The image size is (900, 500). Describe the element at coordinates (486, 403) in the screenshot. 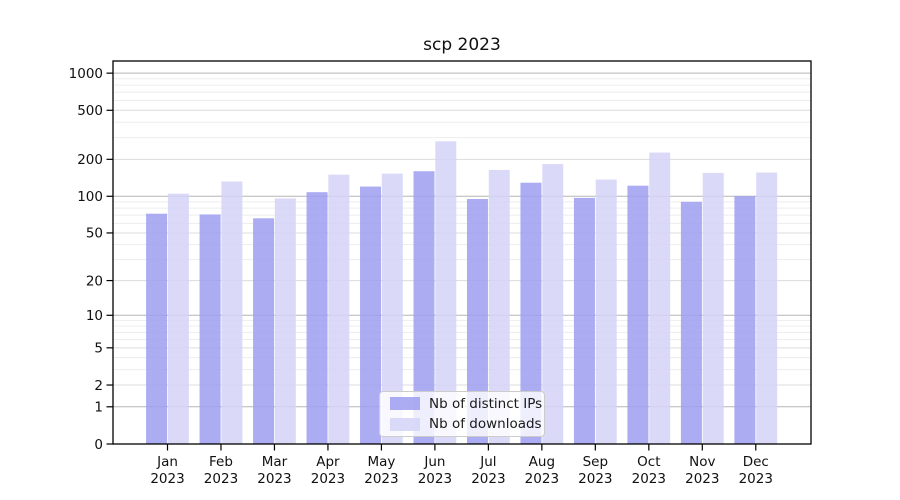

I see `legend-label-distinct-ips: Nb of distinct IPs` at that location.